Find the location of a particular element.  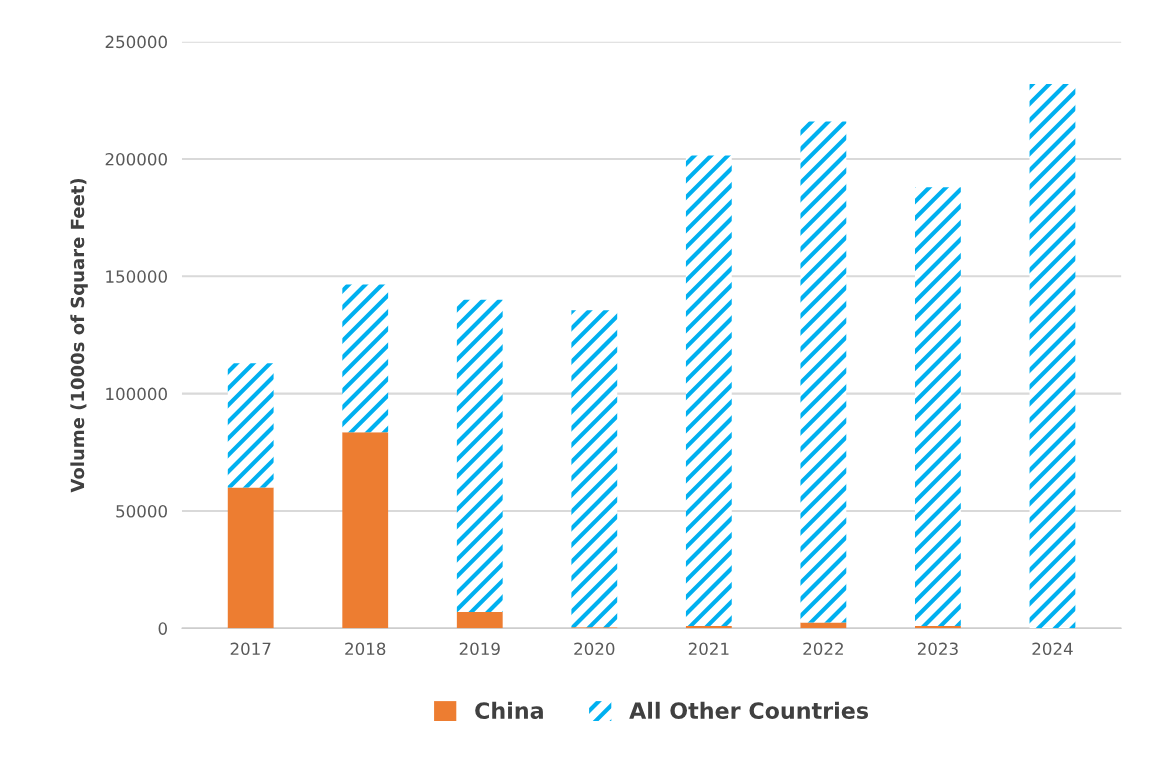

x-tick-label: 2018 is located at coordinates (365, 649).